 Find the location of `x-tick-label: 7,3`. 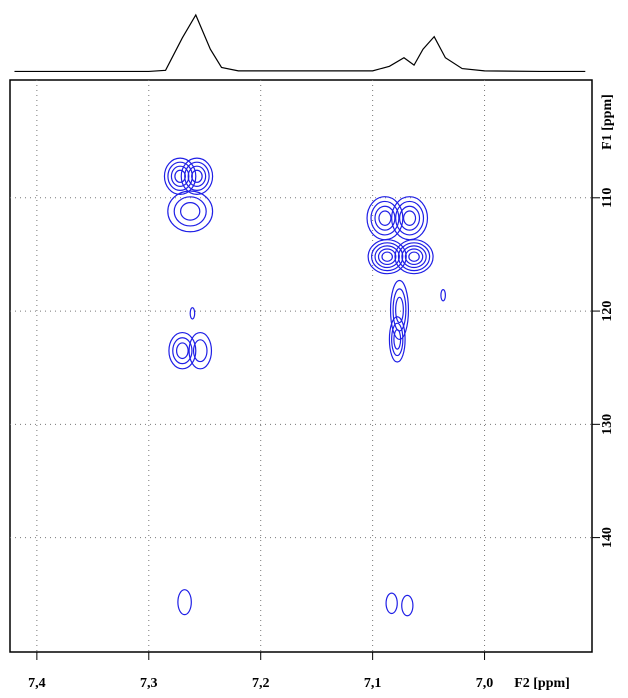

x-tick-label: 7,3 is located at coordinates (149, 683).